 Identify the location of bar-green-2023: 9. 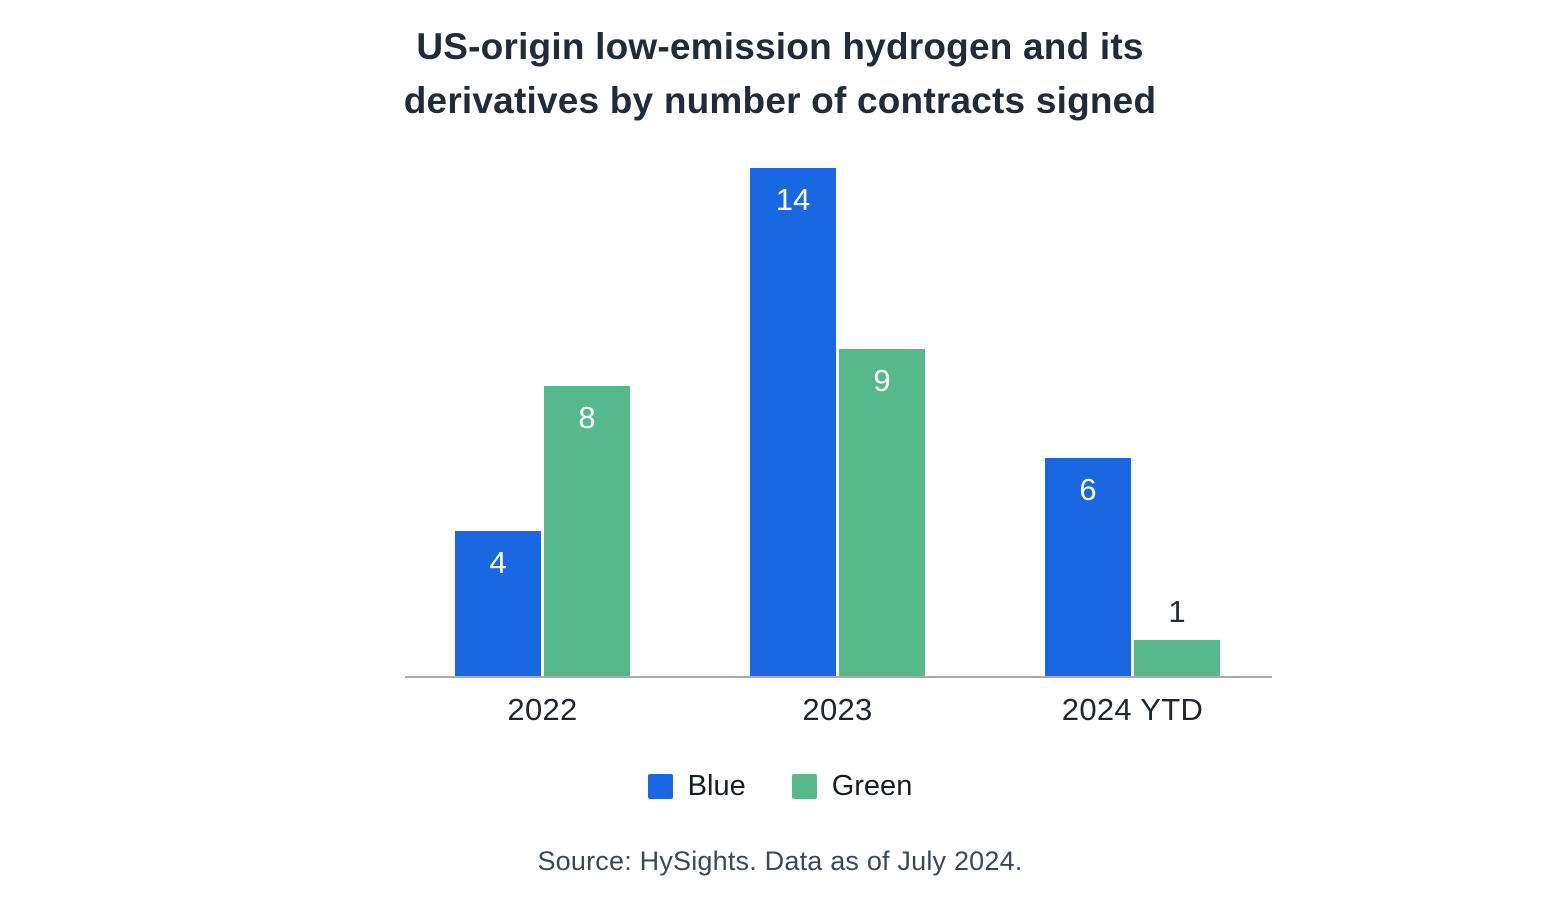
(882, 512).